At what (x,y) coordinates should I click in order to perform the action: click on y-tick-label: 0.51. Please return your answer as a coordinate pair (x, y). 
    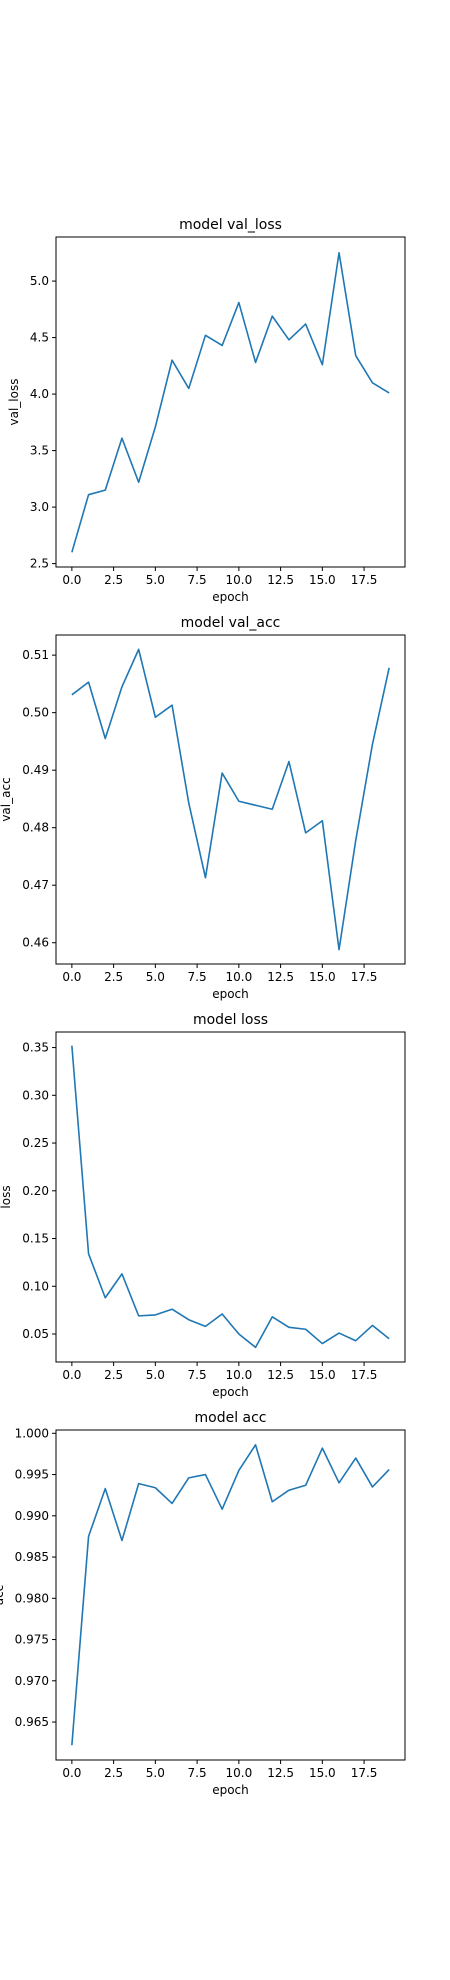
    Looking at the image, I should click on (35, 655).